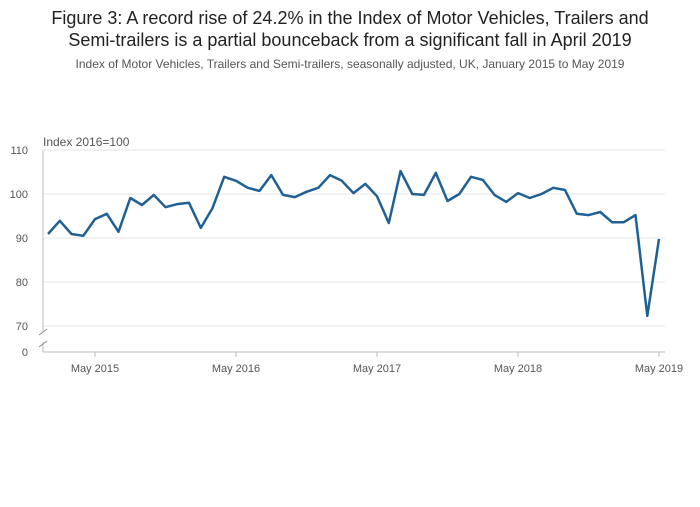 This screenshot has height=507, width=700. What do you see at coordinates (22, 327) in the screenshot?
I see `y-tick-label: 70` at bounding box center [22, 327].